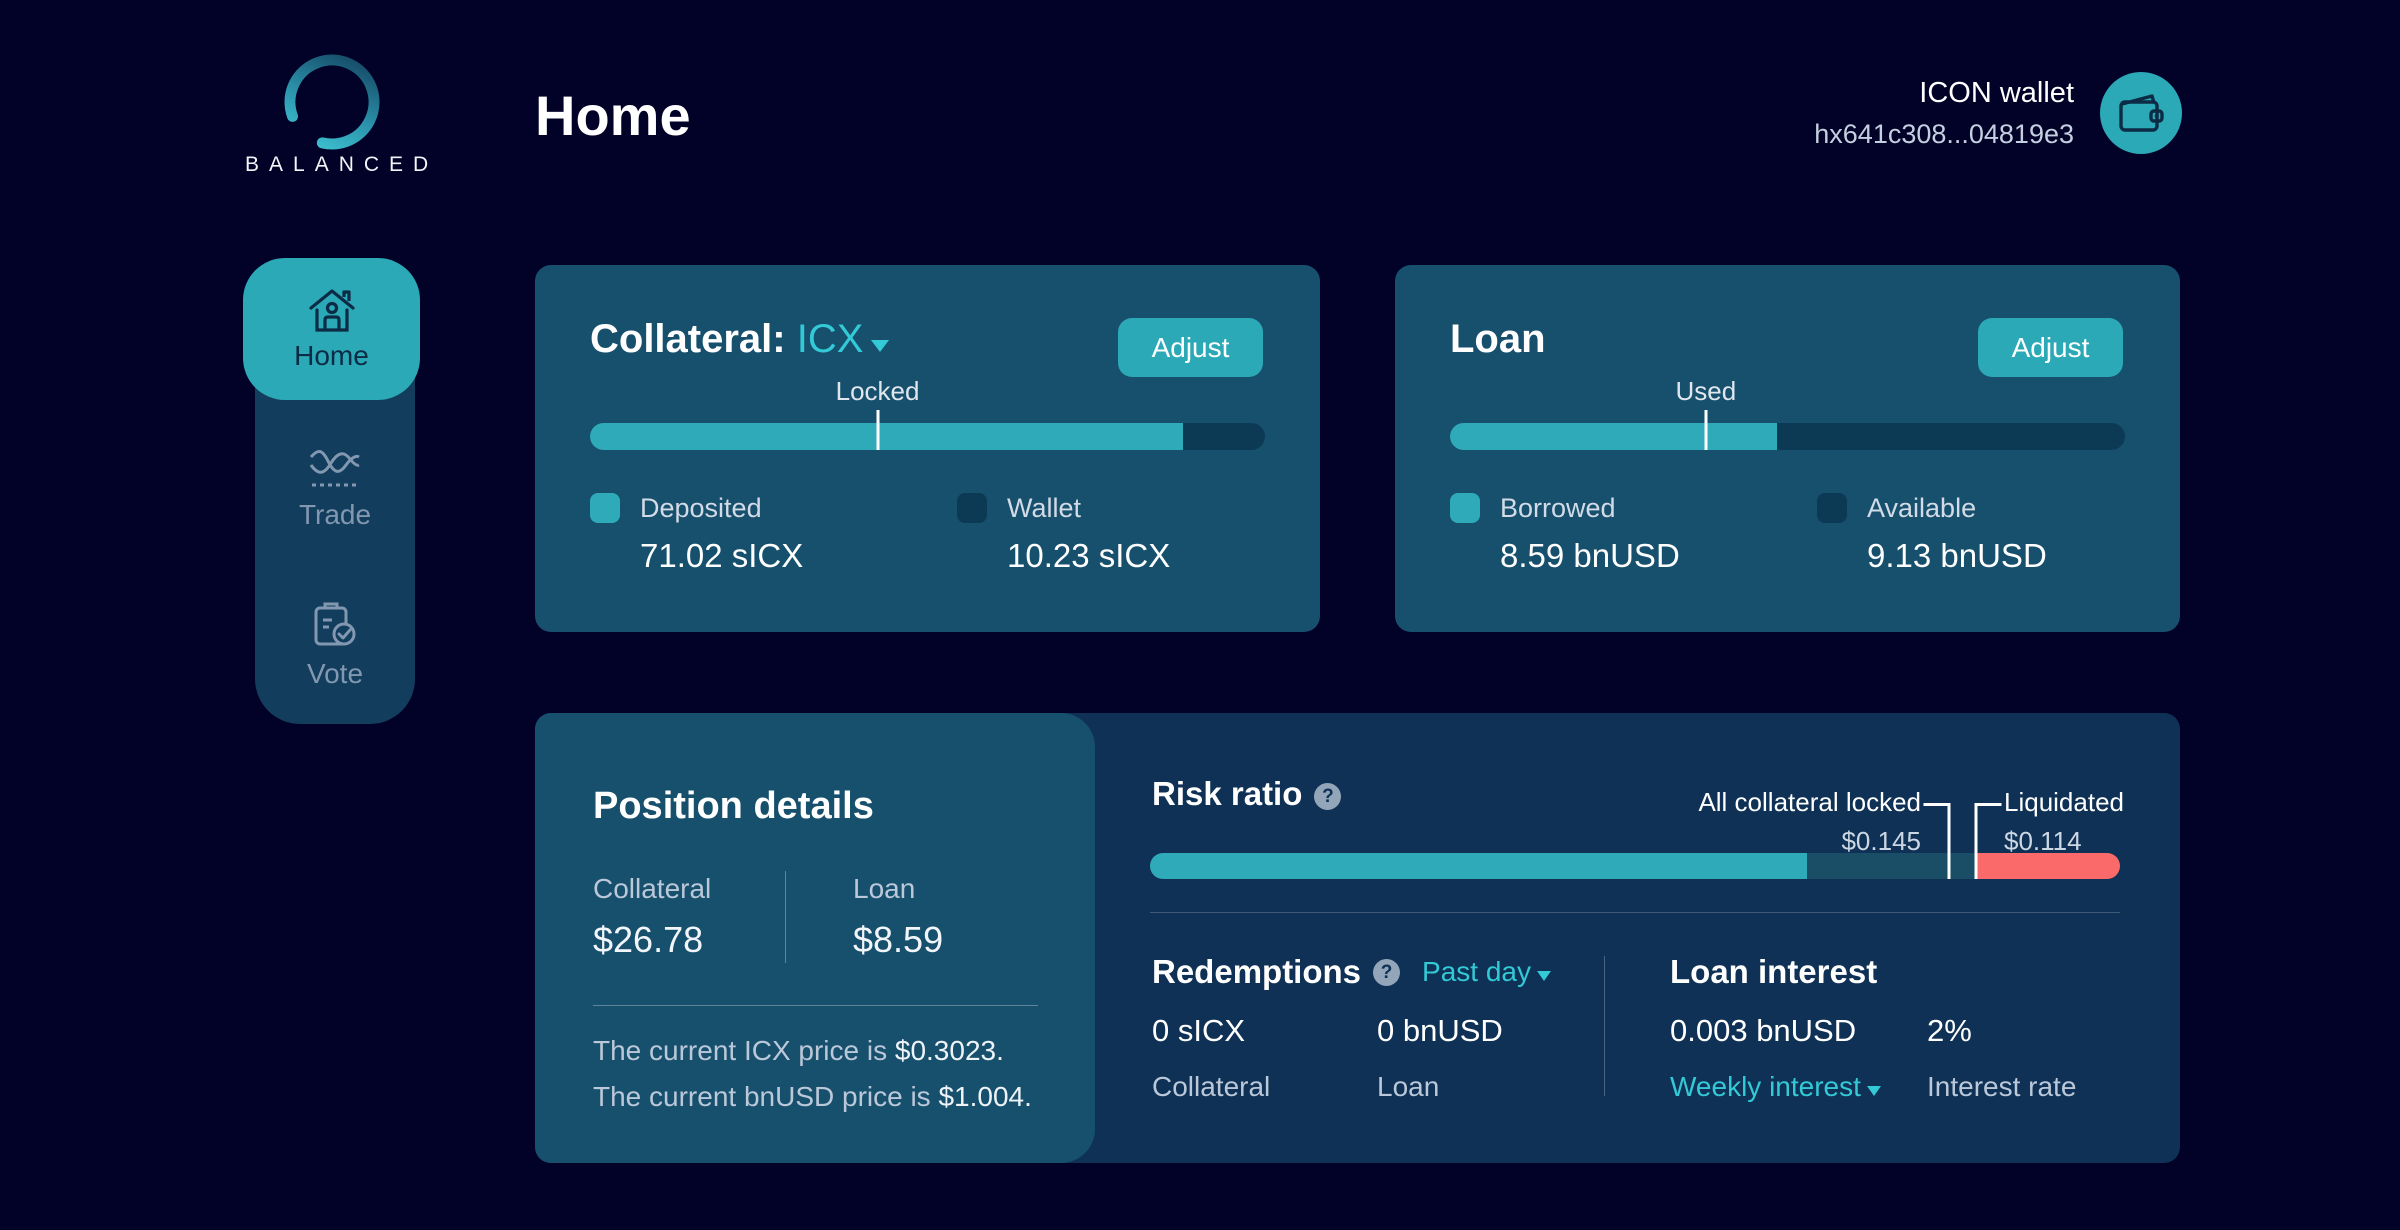 The image size is (2400, 1230). Describe the element at coordinates (898, 939) in the screenshot. I see `stat-value: $8.59` at that location.